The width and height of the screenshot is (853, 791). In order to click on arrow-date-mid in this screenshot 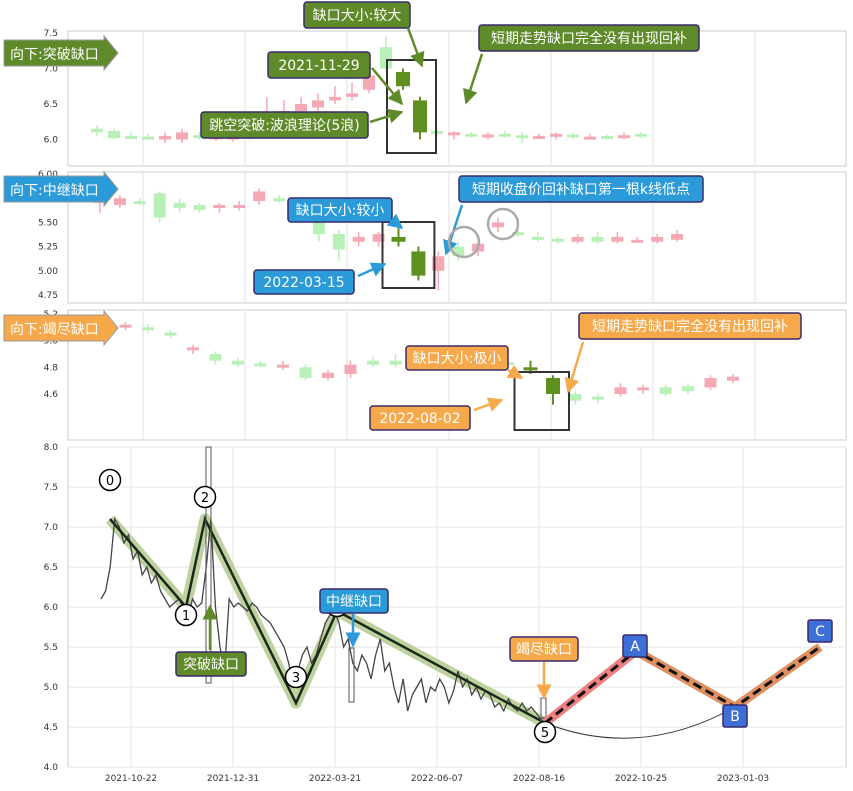, I will do `click(372, 270)`.